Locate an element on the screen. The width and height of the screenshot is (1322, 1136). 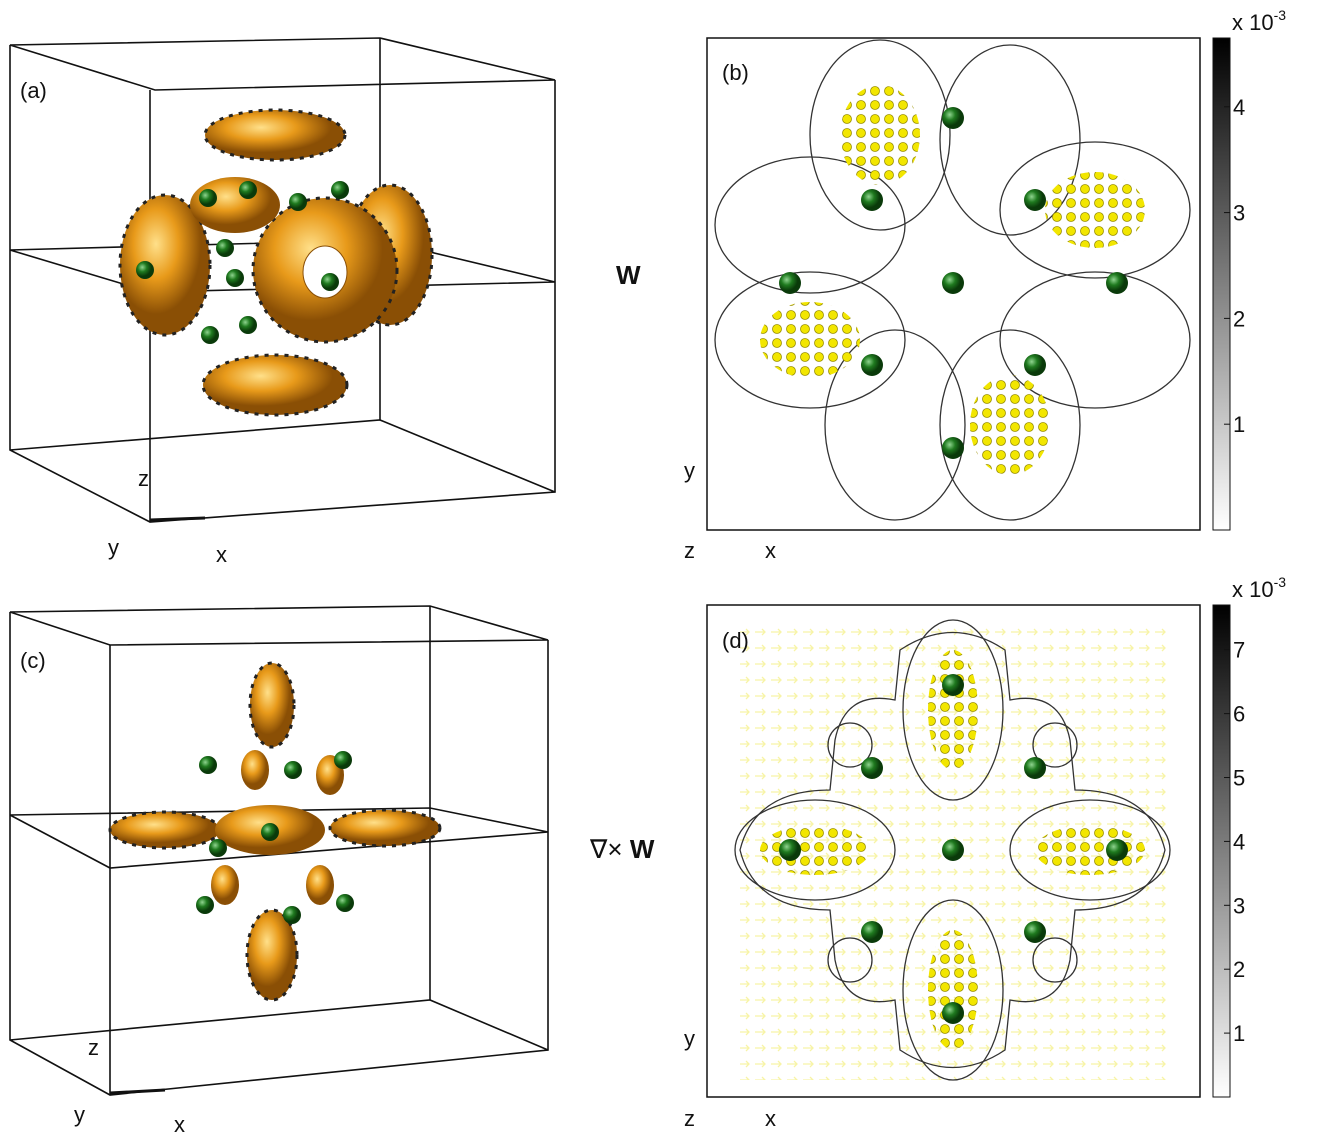
panel-label: (d) is located at coordinates (735, 640).